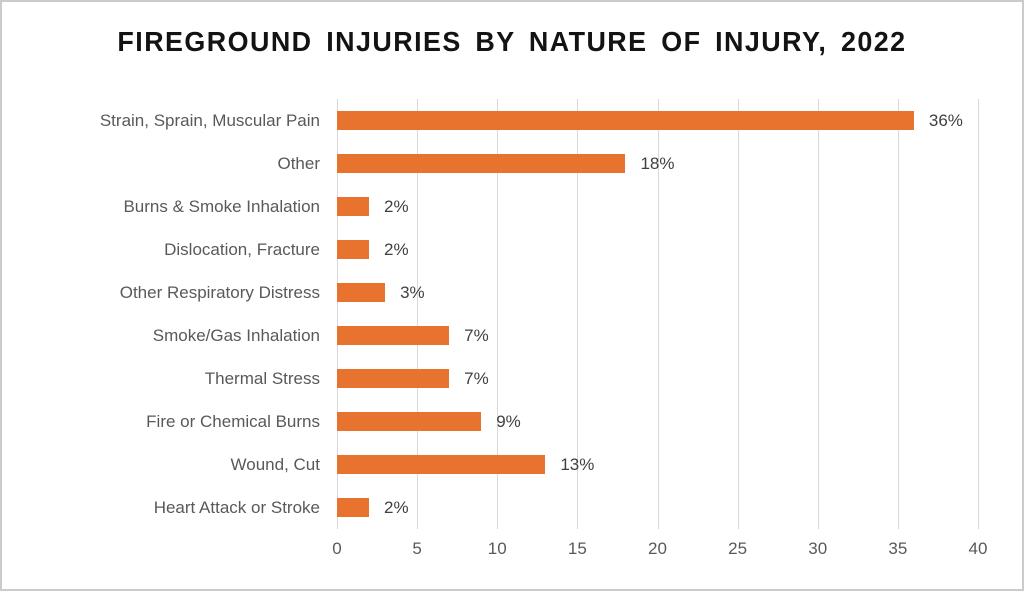 The height and width of the screenshot is (591, 1024). I want to click on value-label: 18%, so click(657, 163).